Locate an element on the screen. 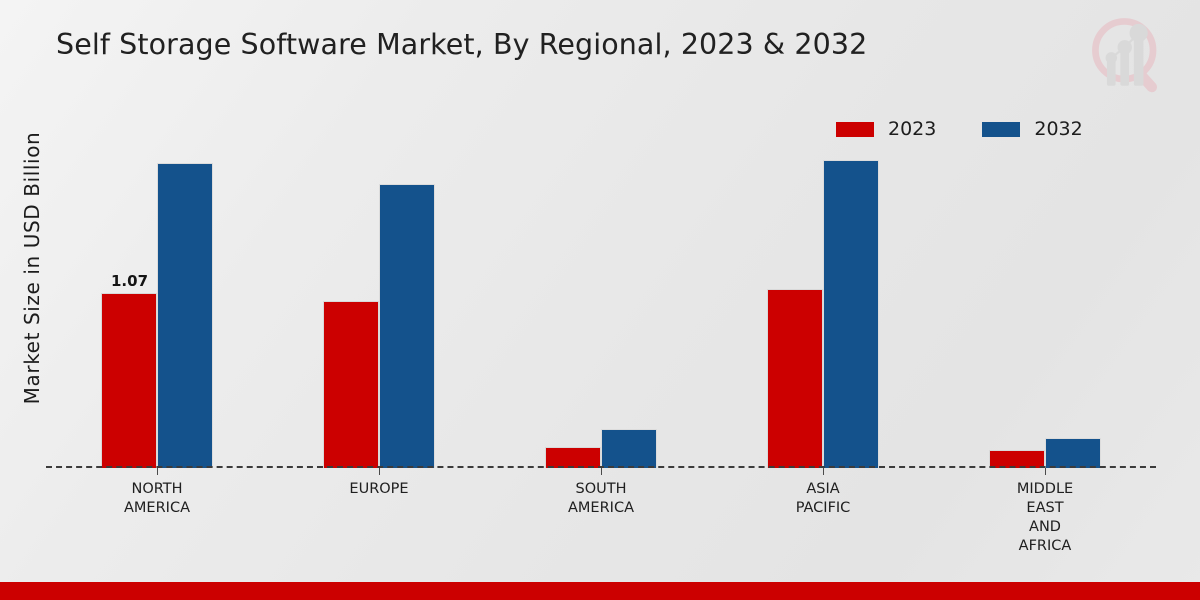 This screenshot has height=600, width=1200. category-label: ASIA PACIFIC is located at coordinates (823, 499).